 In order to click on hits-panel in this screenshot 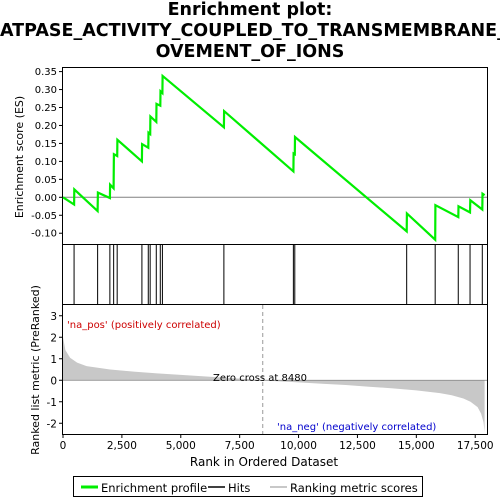, I will do `click(275, 274)`.